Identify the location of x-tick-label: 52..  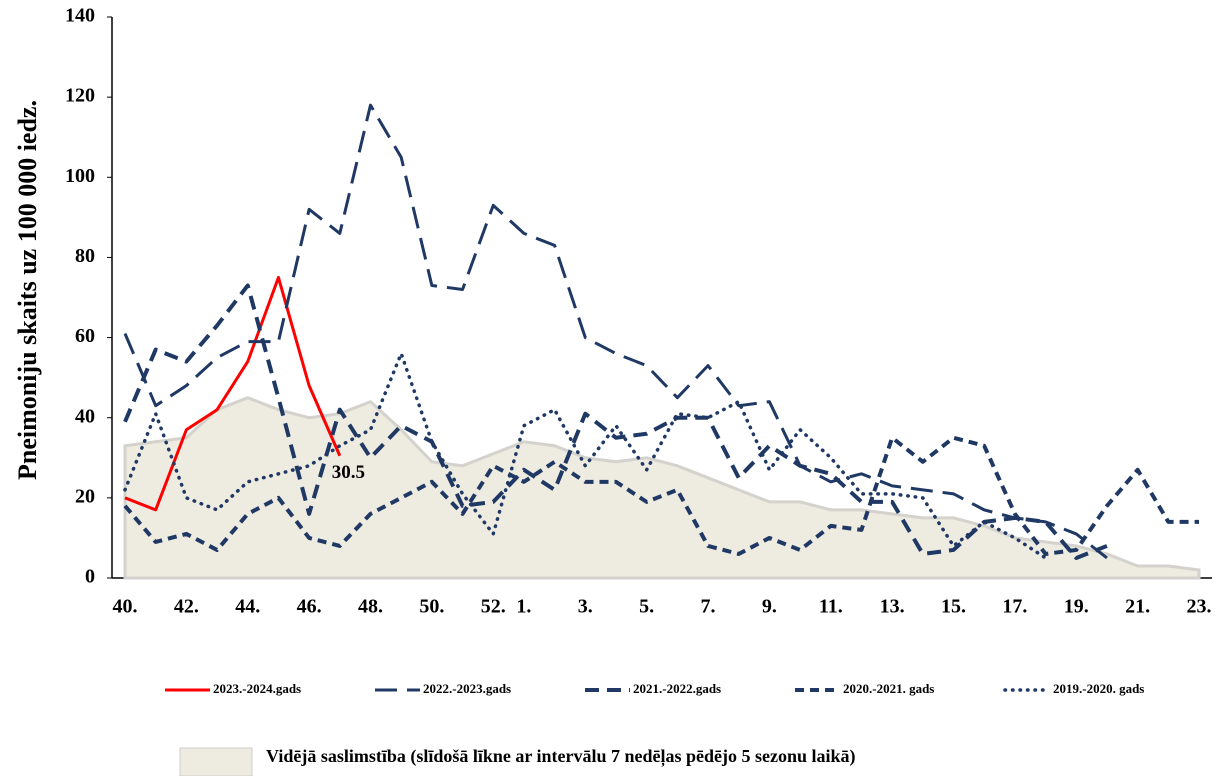
(493, 607).